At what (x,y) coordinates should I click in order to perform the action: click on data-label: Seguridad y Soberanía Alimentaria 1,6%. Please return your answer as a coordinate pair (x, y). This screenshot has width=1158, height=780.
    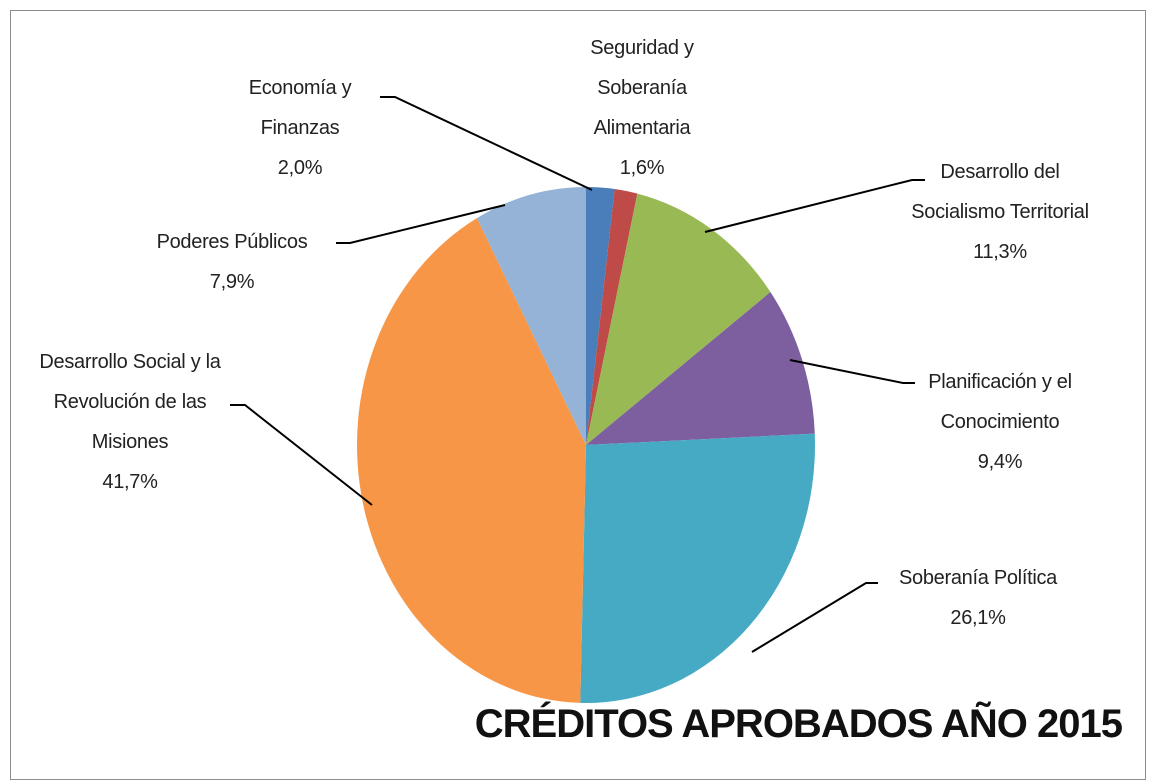
    Looking at the image, I should click on (642, 108).